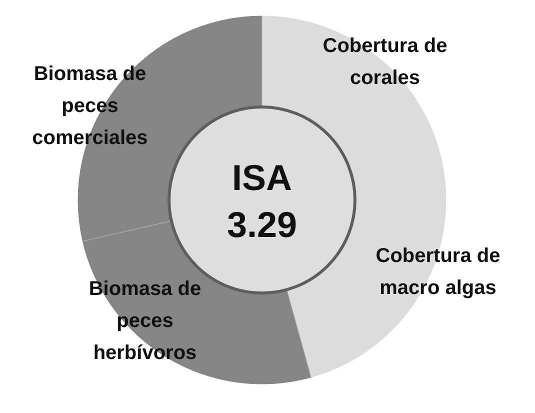  I want to click on text: ISA, so click(262, 177).